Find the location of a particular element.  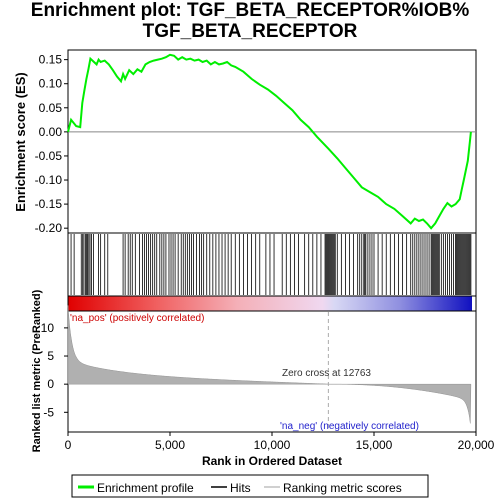

es-ytick-label: 0.15 is located at coordinates (51, 60).